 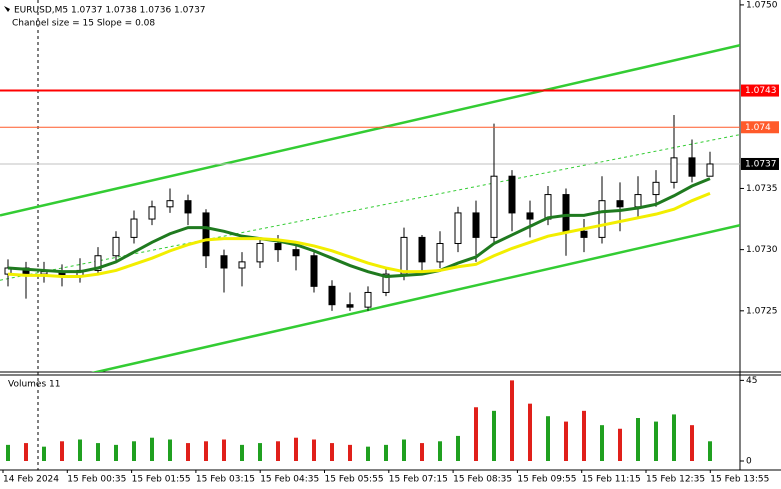 I want to click on x-tick-label: 15 Feb 00:35, so click(x=96, y=480).